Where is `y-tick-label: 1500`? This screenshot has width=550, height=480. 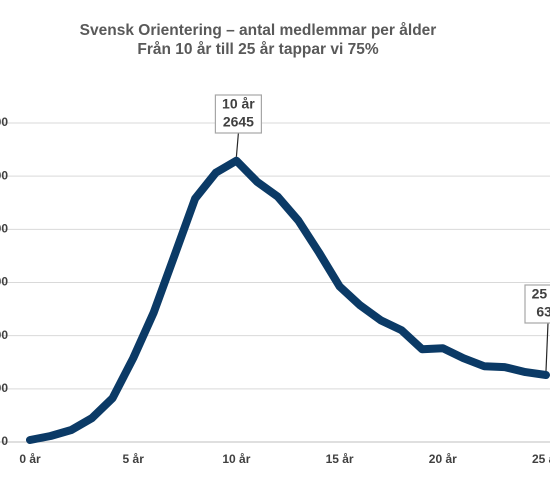 y-tick-label: 1500 is located at coordinates (4, 282).